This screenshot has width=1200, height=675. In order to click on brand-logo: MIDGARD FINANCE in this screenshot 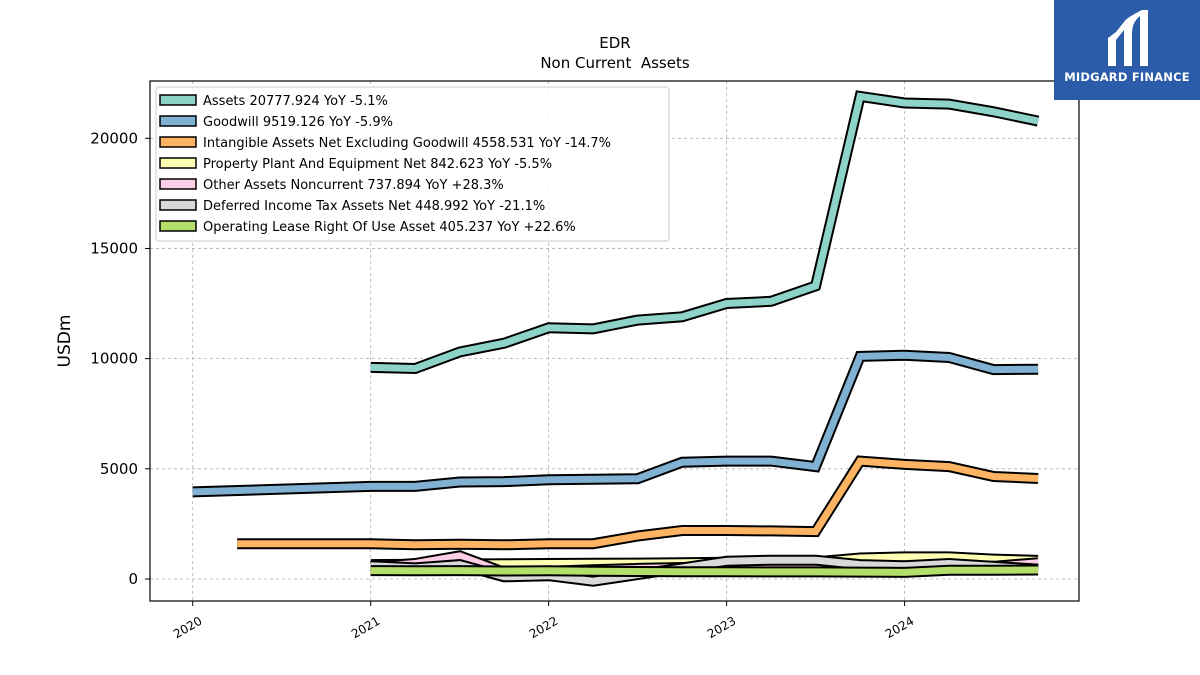, I will do `click(1127, 50)`.